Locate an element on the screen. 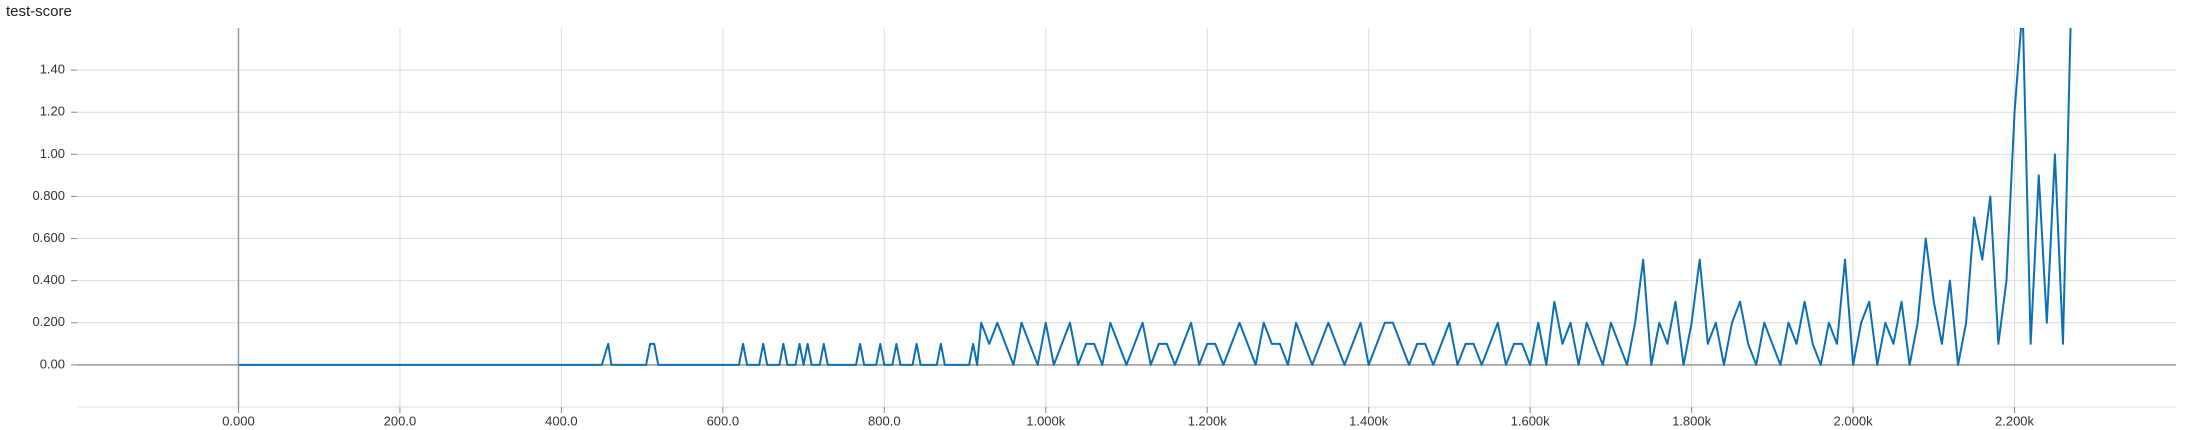 This screenshot has height=430, width=2187. chart-title: test-score is located at coordinates (39, 11).